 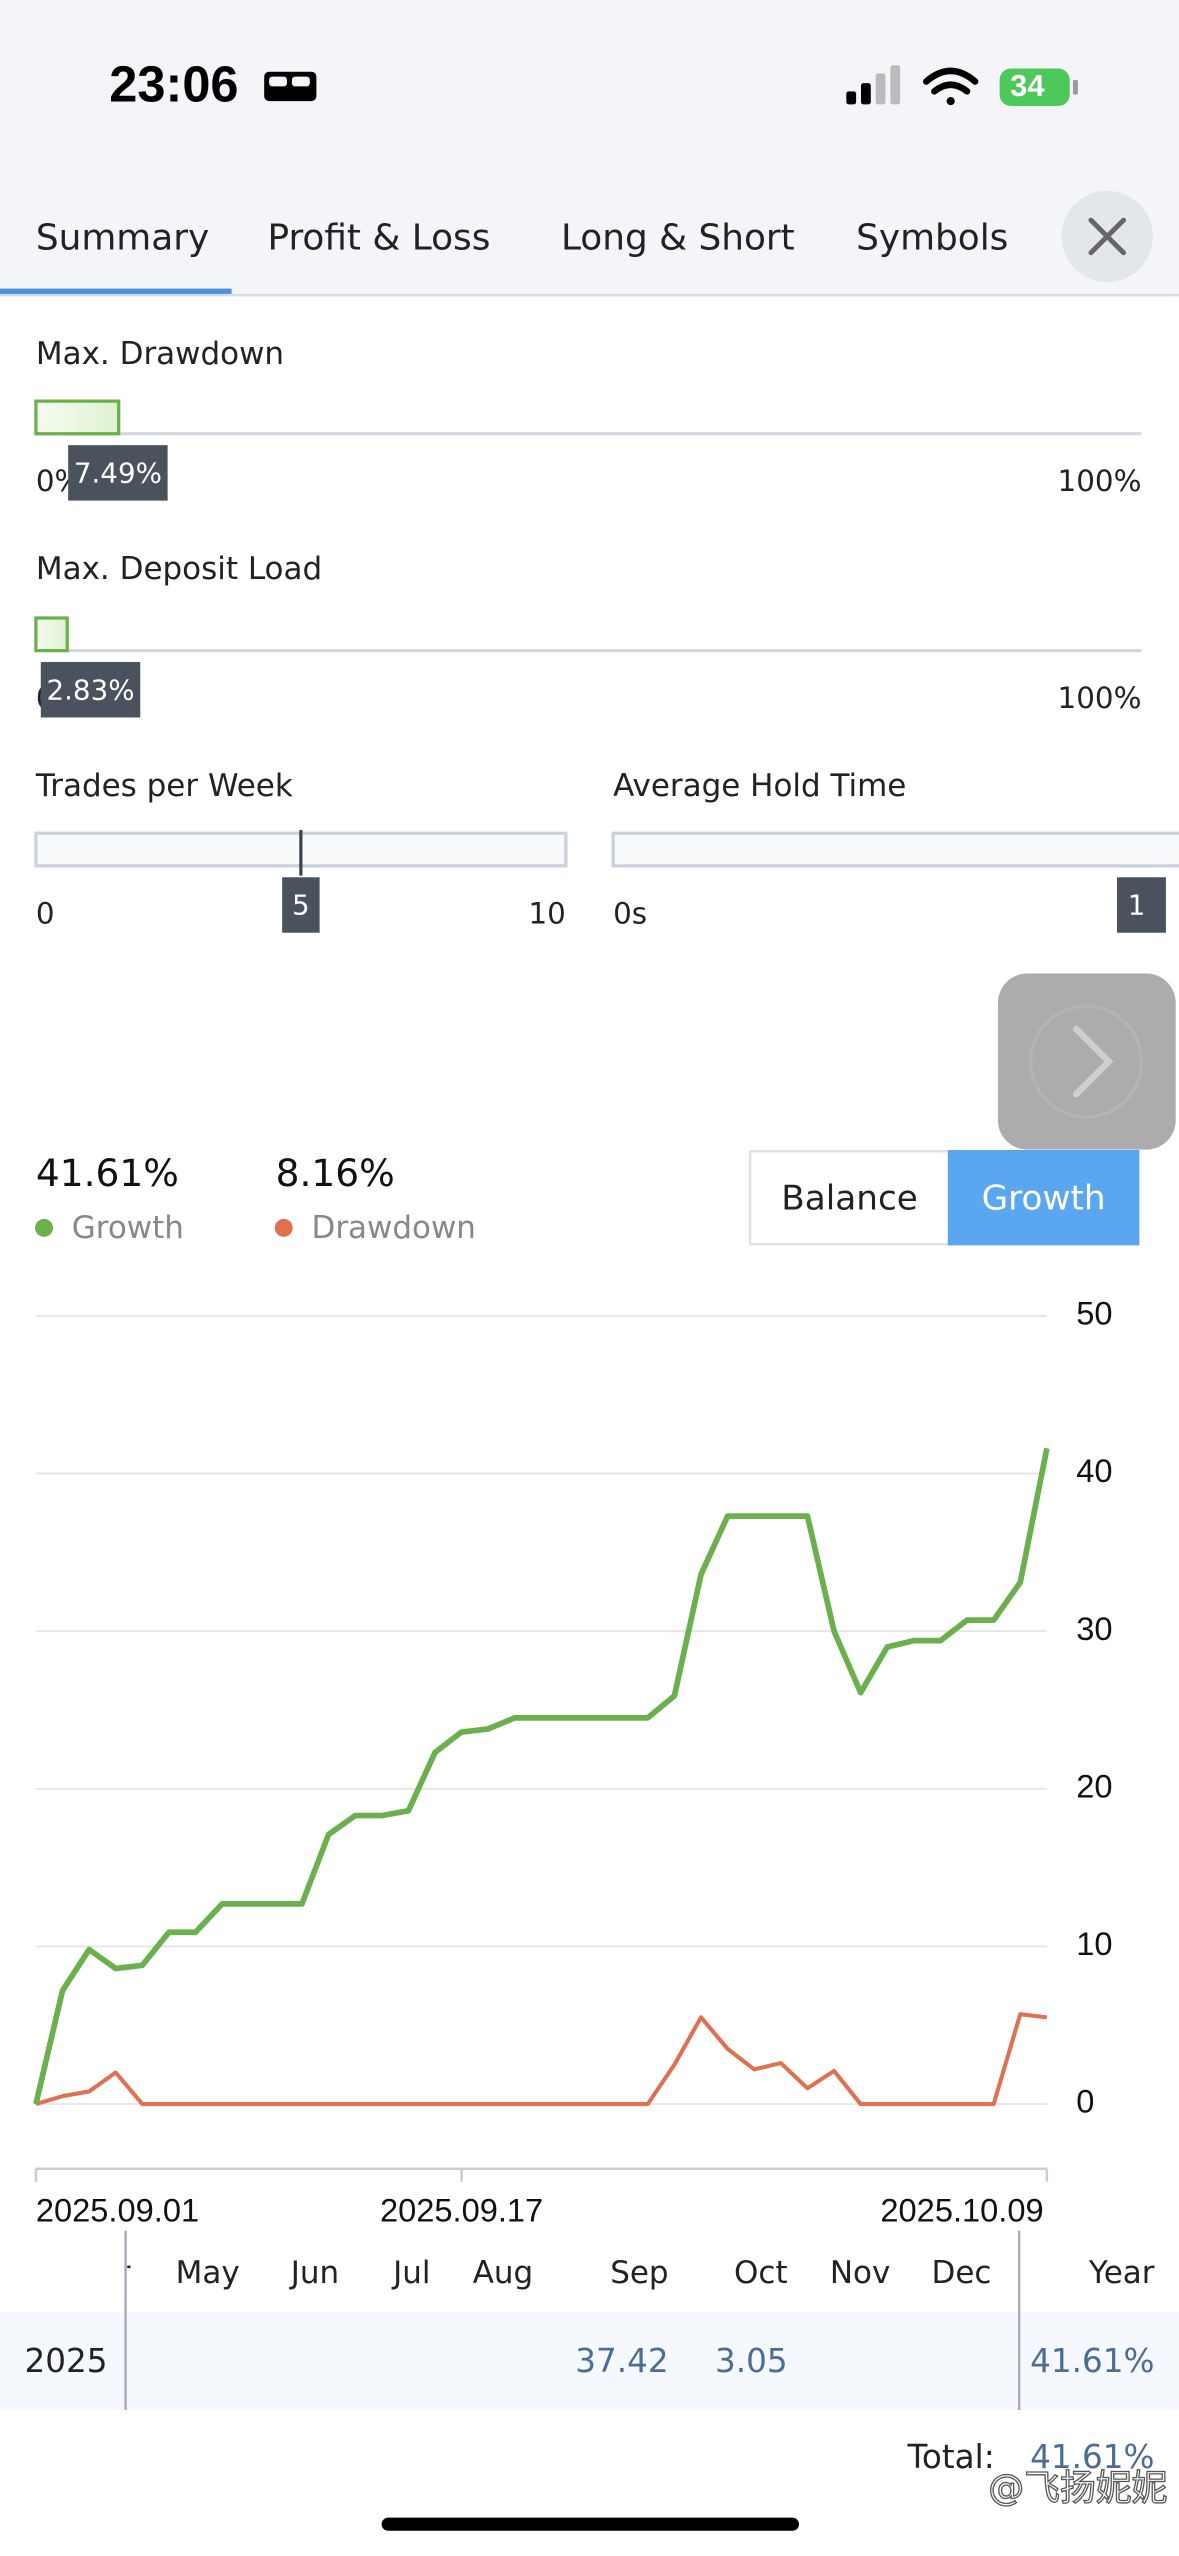 I want to click on home-indicator, so click(x=590, y=2524).